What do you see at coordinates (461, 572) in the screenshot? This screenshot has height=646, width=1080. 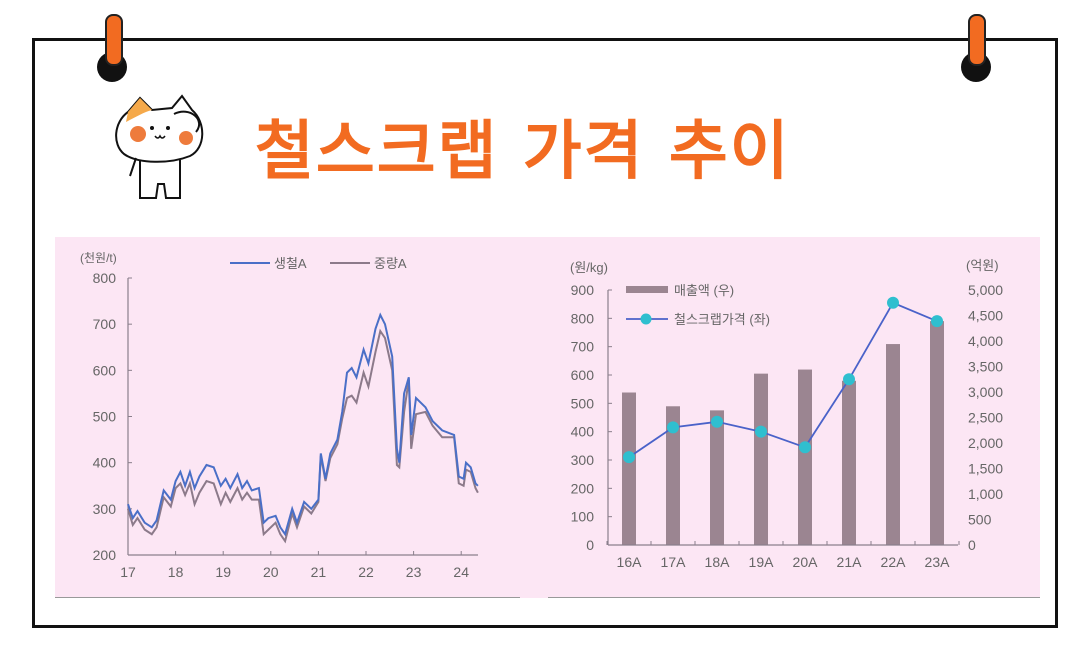 I see `x-tick-label: 24` at bounding box center [461, 572].